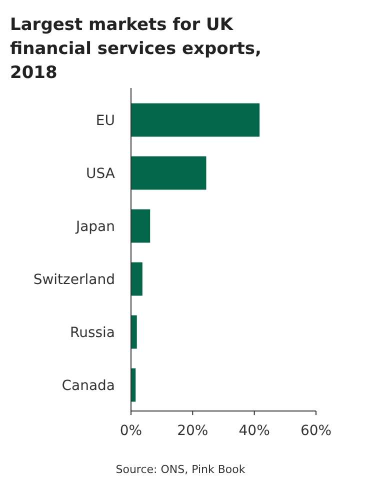  What do you see at coordinates (94, 226) in the screenshot?
I see `y-tick-label: Japan` at bounding box center [94, 226].